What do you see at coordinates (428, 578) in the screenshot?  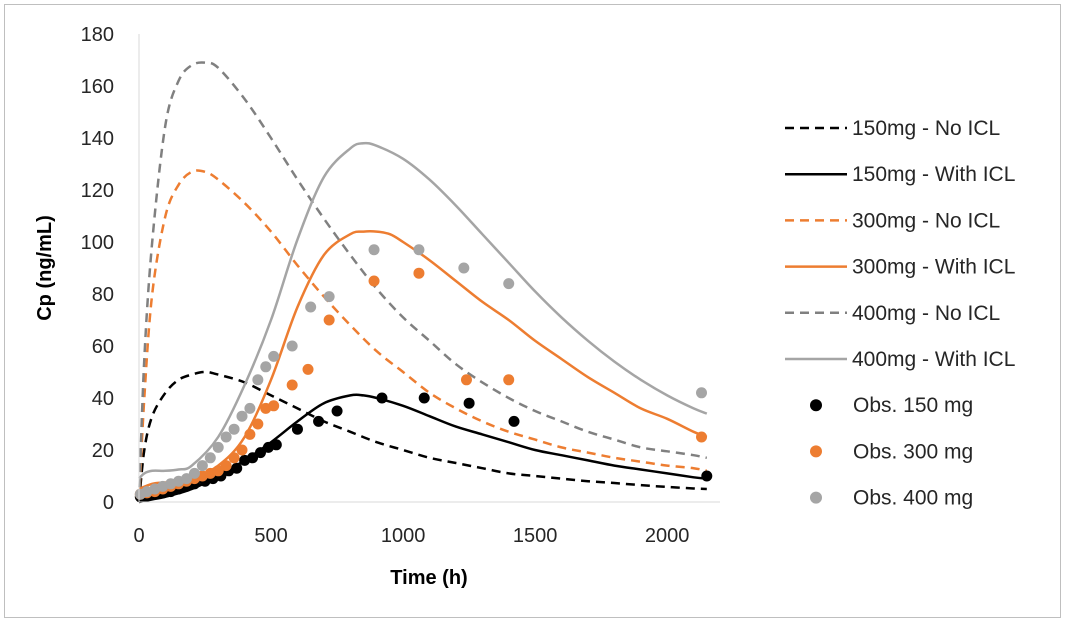 I see `x-axis-title: Time (h)` at bounding box center [428, 578].